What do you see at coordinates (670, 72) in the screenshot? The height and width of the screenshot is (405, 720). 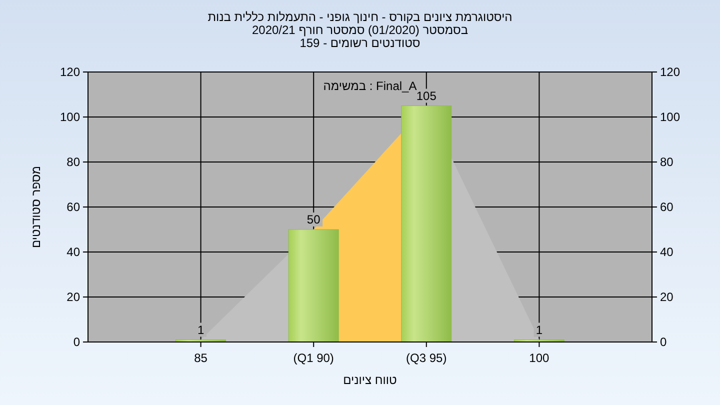 I see `y2-tick-label: 120` at bounding box center [670, 72].